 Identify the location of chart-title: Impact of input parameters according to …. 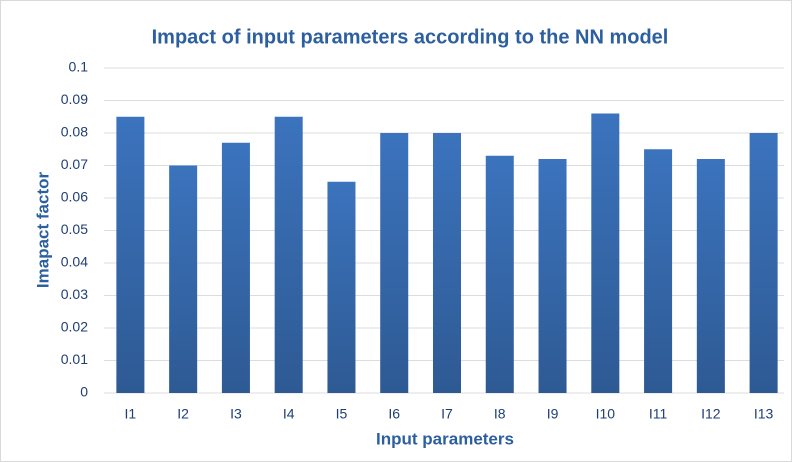
(410, 37).